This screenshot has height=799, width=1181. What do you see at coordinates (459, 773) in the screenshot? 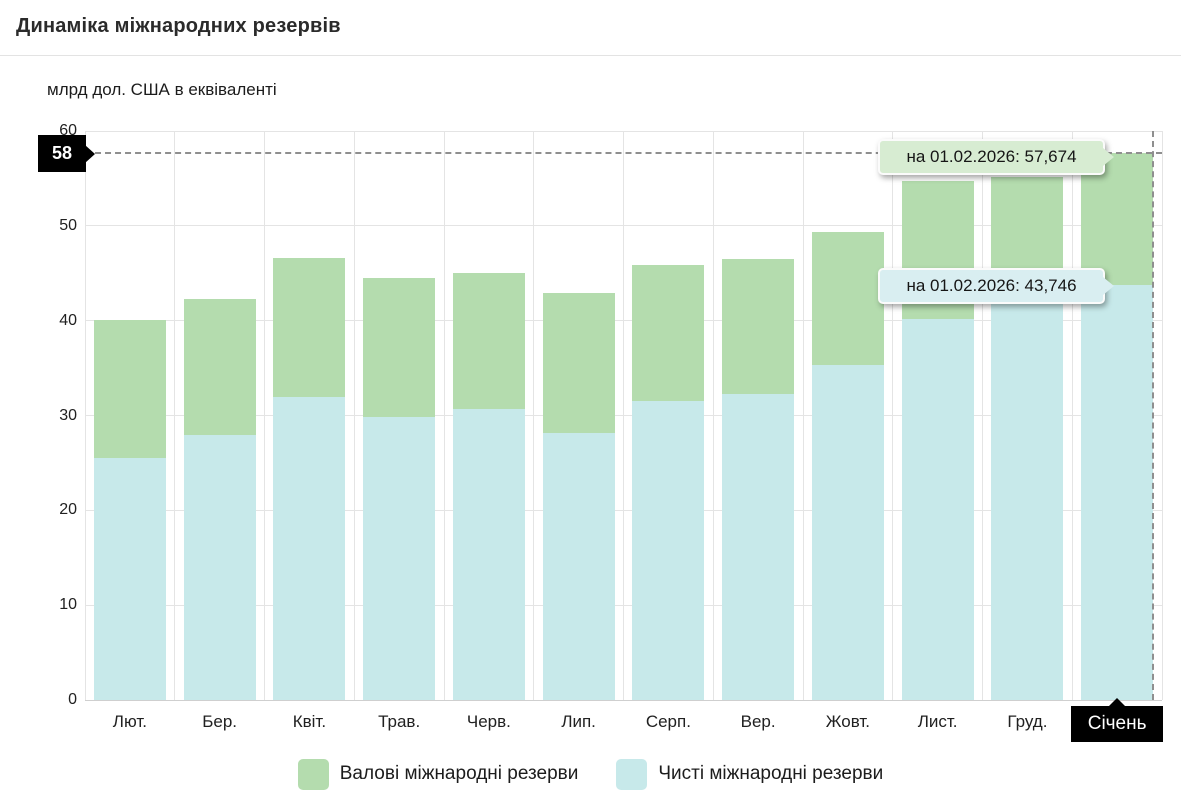
I see `legend-label-gross: Валові міжнародні резерви` at bounding box center [459, 773].